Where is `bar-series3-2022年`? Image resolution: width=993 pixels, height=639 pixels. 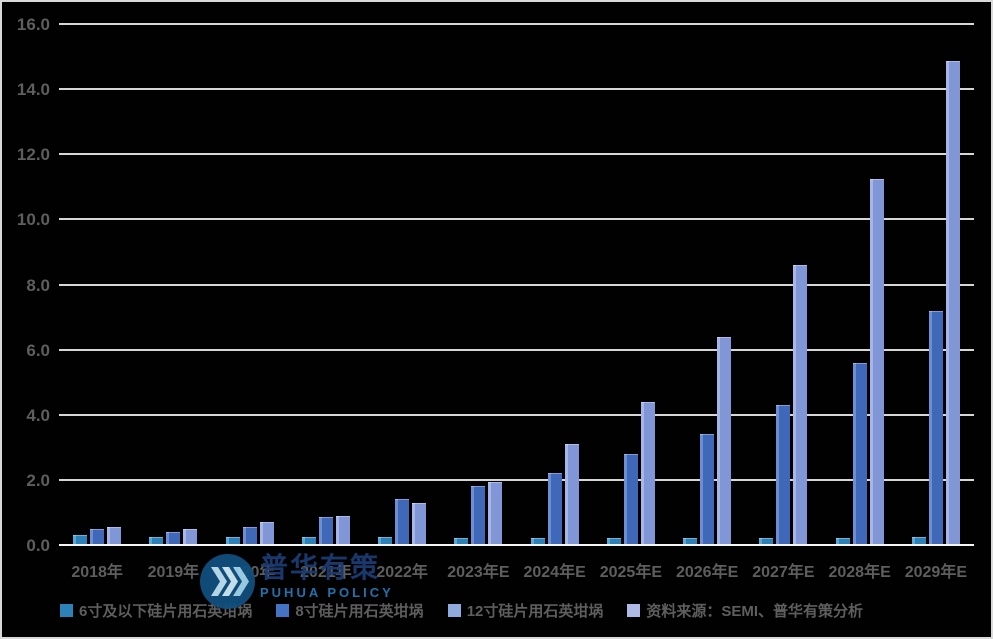
bar-series3-2022年 is located at coordinates (419, 524).